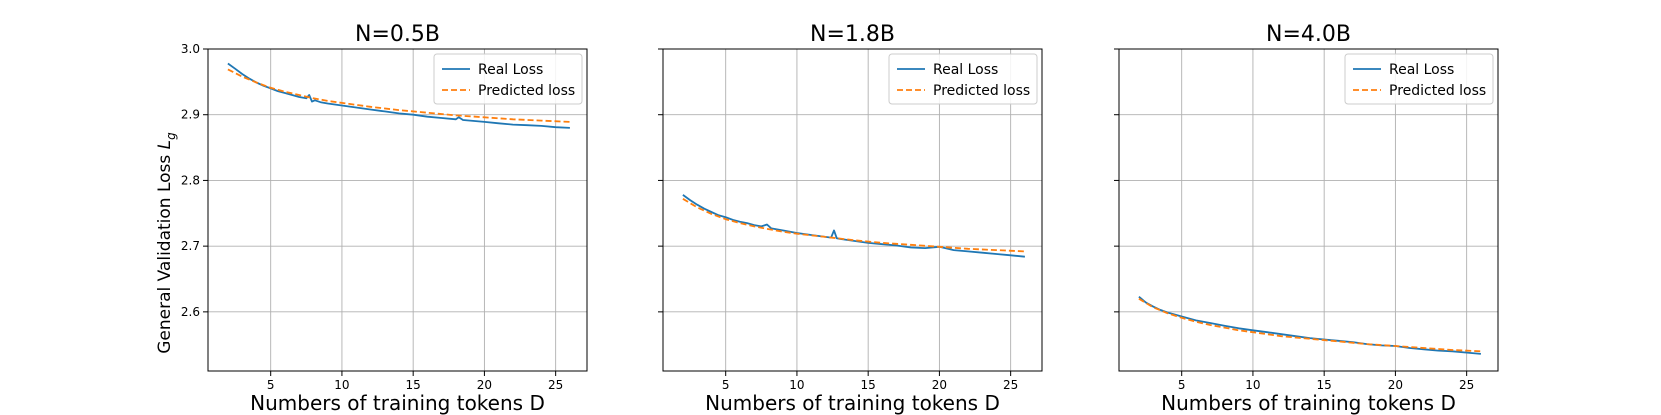  I want to click on y-axis-label-text: General Validation Loss, so click(165, 251).